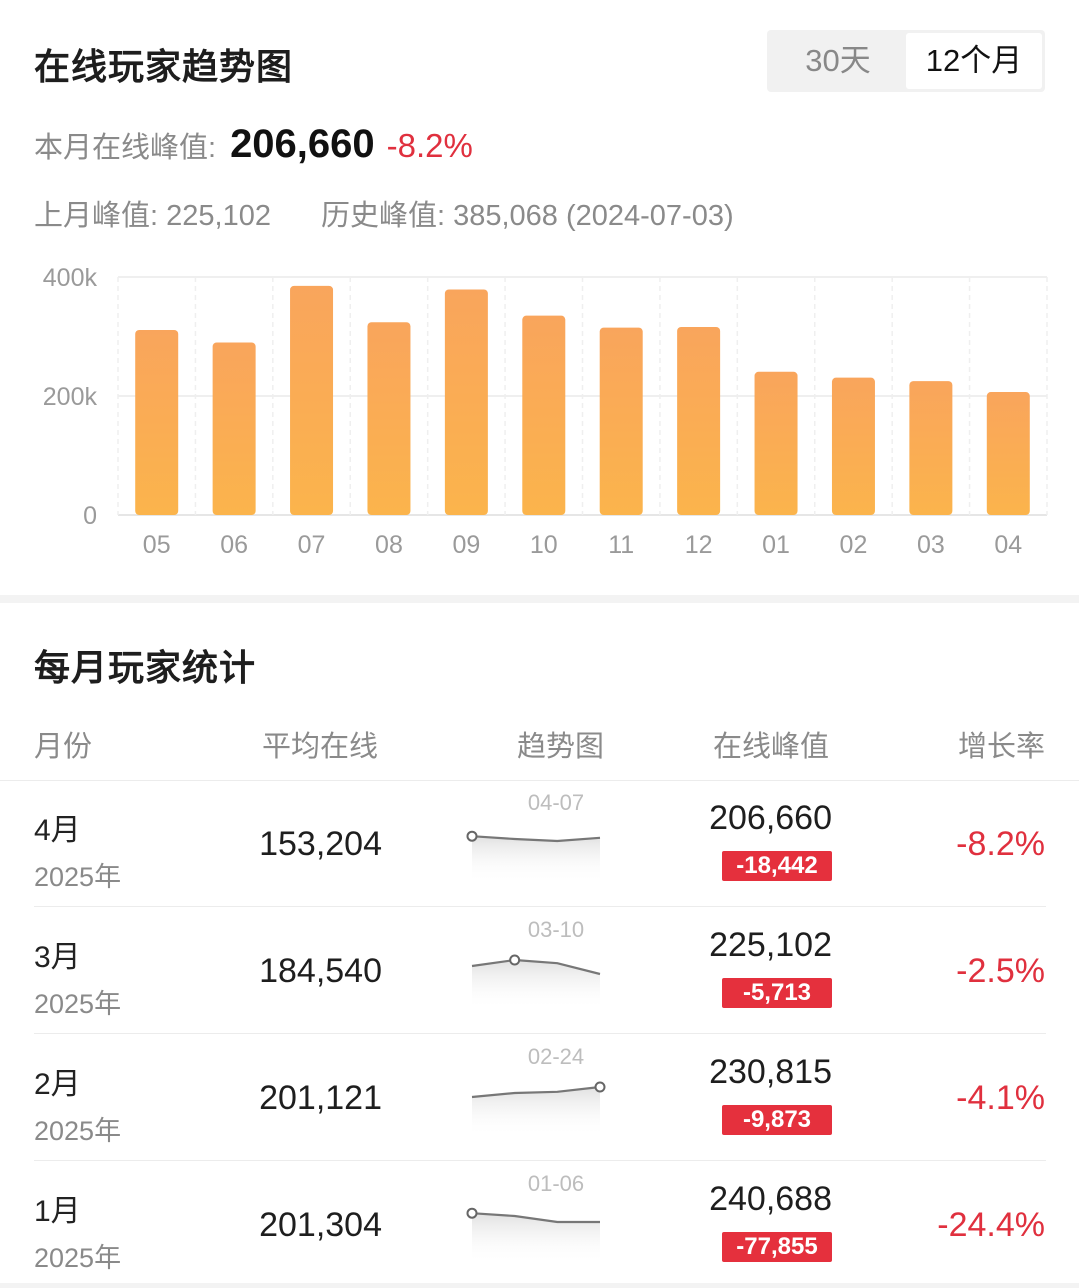 The image size is (1079, 1288). Describe the element at coordinates (770, 945) in the screenshot. I see `row-peak-online: 225,102` at that location.